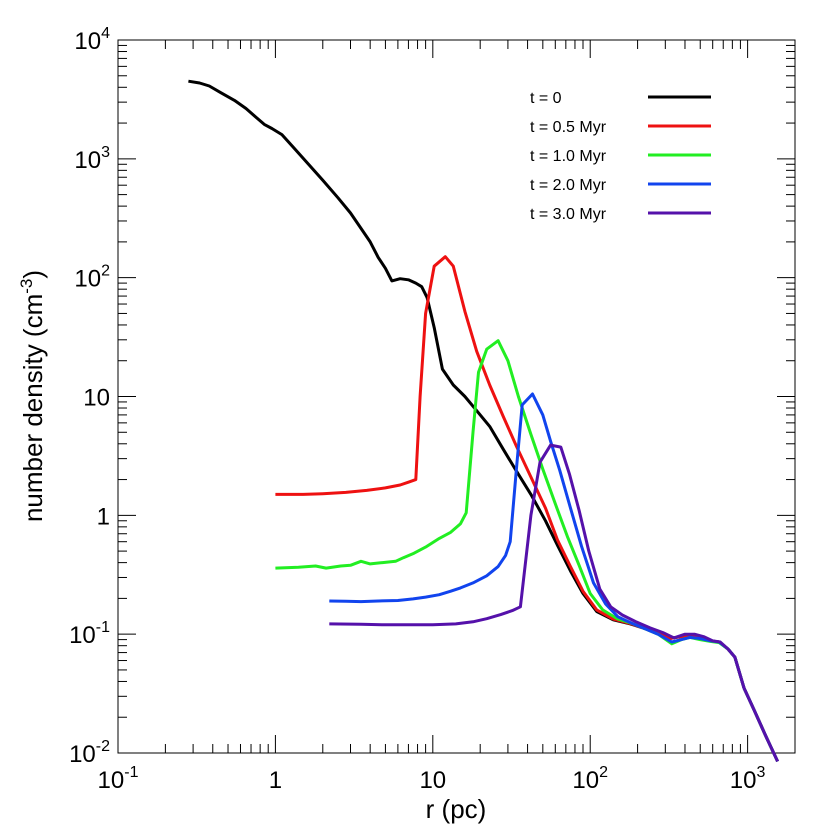 The height and width of the screenshot is (830, 830). I want to click on x-tick-label: 10³, so click(748, 779).